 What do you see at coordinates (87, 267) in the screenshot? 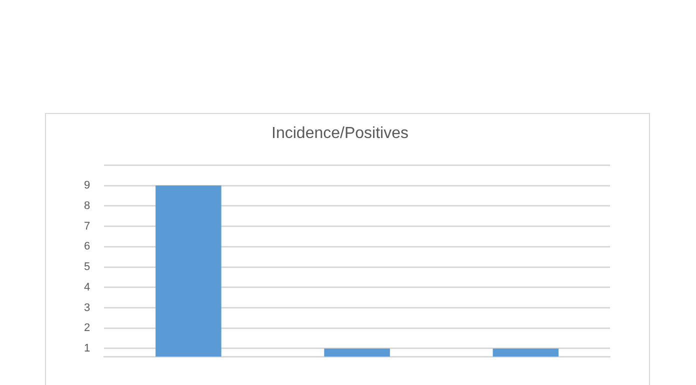
I see `y-tick-label: 5` at bounding box center [87, 267].